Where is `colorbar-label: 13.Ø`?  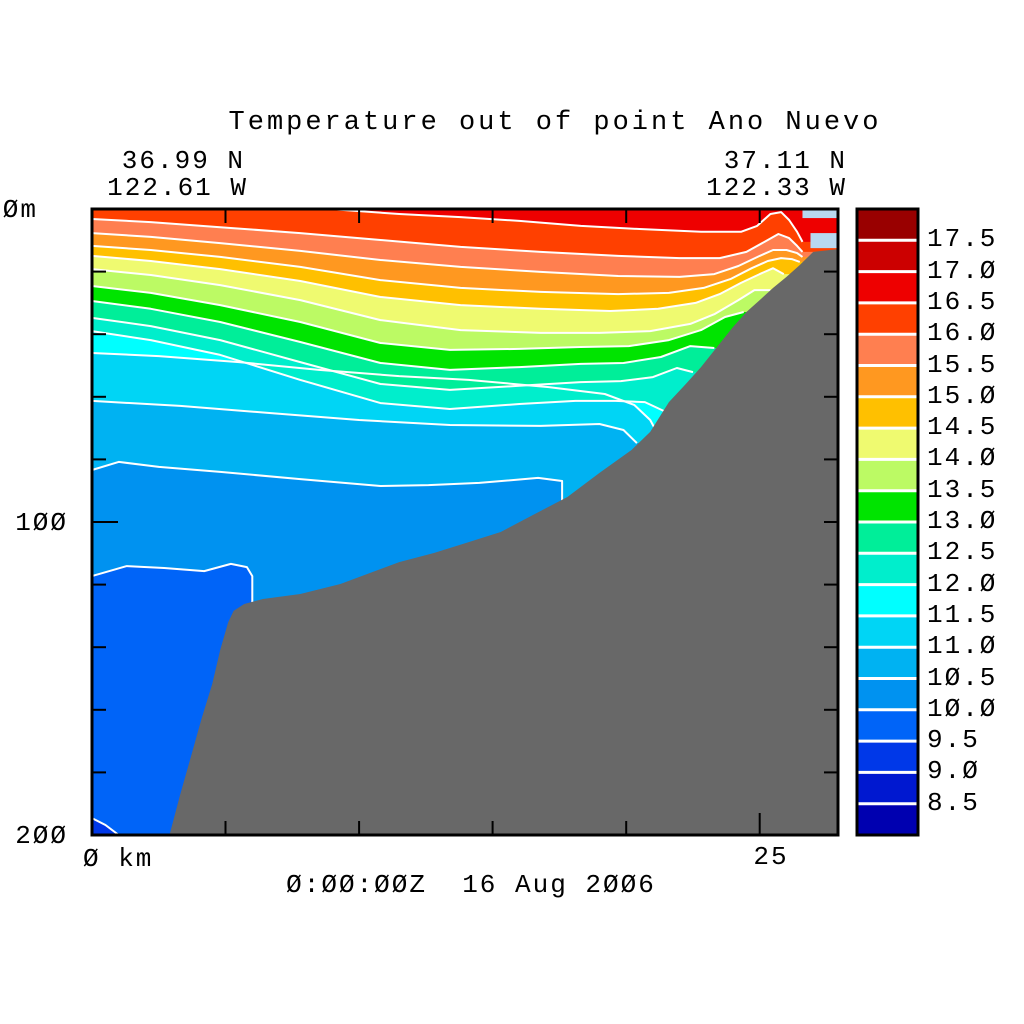
colorbar-label: 13.Ø is located at coordinates (962, 521).